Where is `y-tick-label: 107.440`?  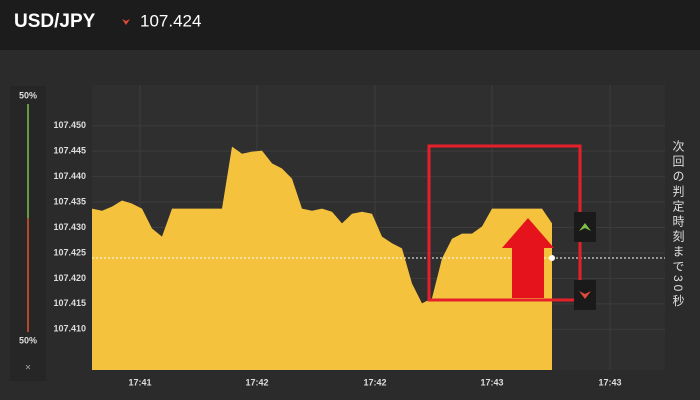
y-tick-label: 107.440 is located at coordinates (69, 176).